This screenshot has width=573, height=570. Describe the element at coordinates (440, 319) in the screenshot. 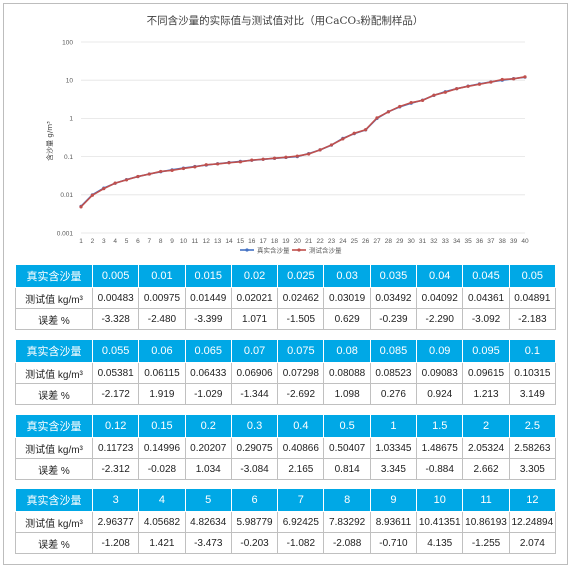

I see `table-cell: -2.290` at that location.